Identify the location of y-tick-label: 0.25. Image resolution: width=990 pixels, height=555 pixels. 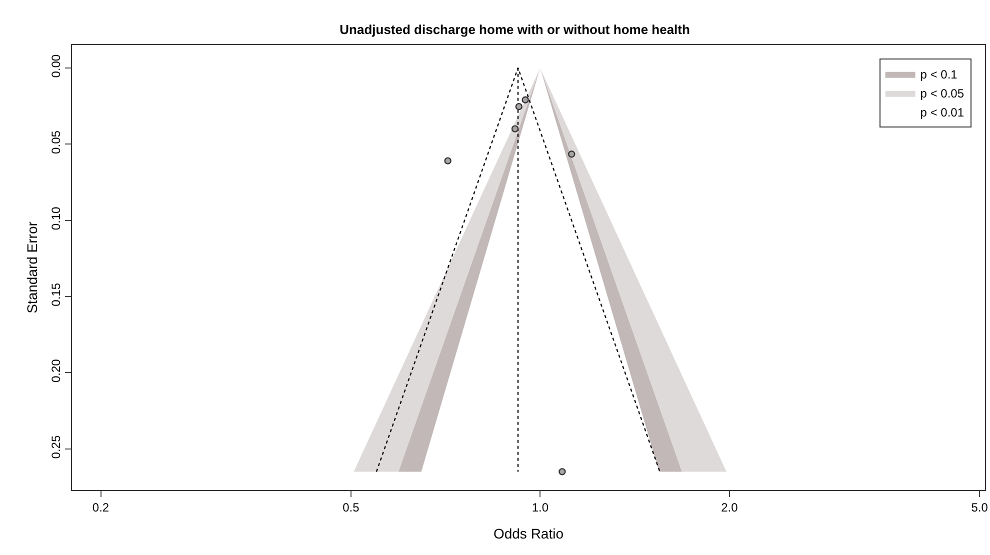
(56, 447).